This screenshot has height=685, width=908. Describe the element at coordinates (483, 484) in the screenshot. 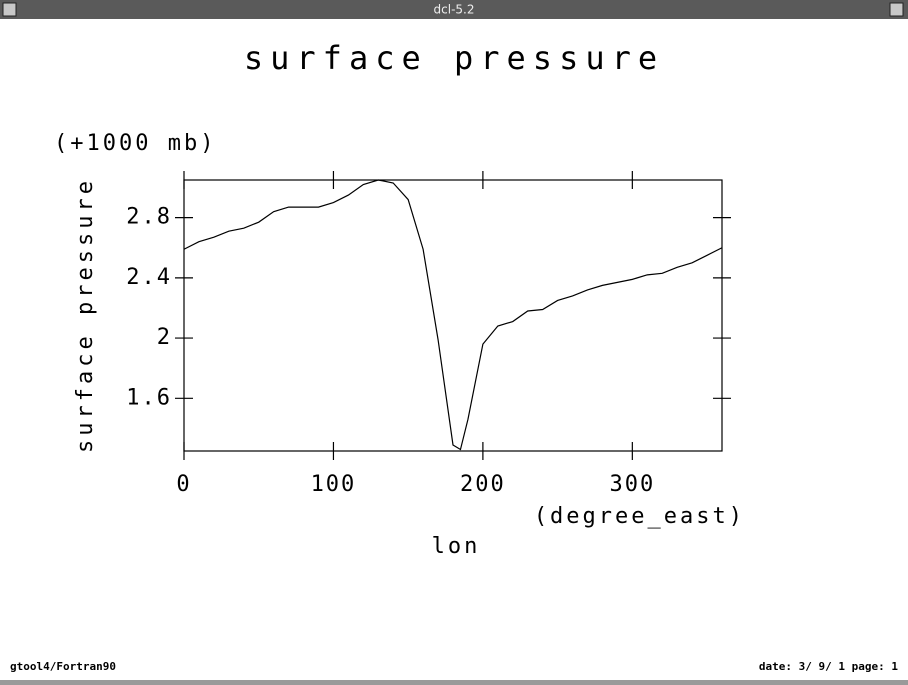

I see `x-tick-label: 200` at that location.